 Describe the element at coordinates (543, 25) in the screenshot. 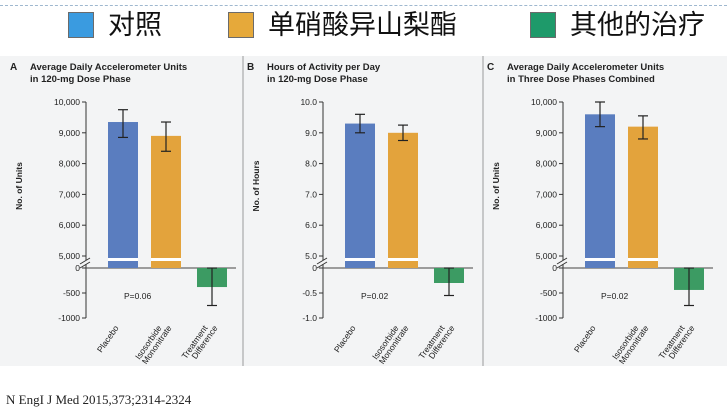

I see `legend-swatch-other-treatment` at that location.